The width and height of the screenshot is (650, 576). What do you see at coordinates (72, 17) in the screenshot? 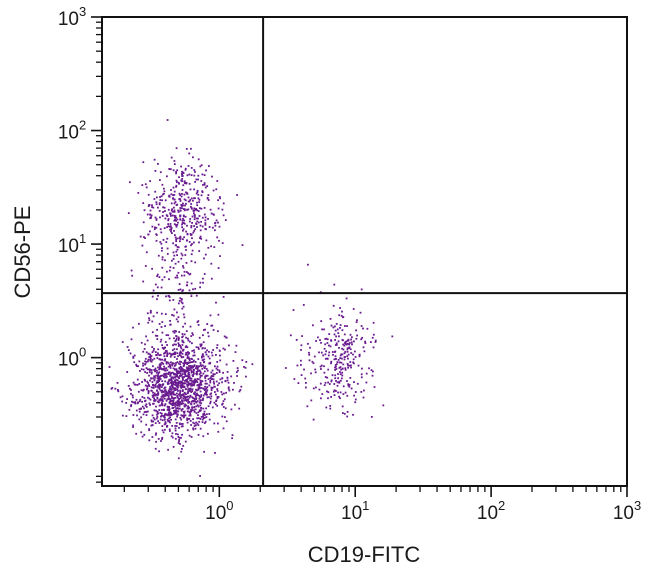
I see `y-tick-label: 10³` at bounding box center [72, 17].